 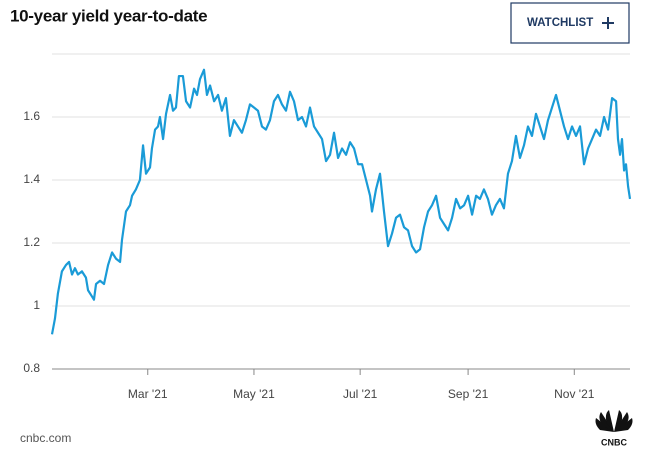 I want to click on y-tick-label: 1.2, so click(x=31, y=242).